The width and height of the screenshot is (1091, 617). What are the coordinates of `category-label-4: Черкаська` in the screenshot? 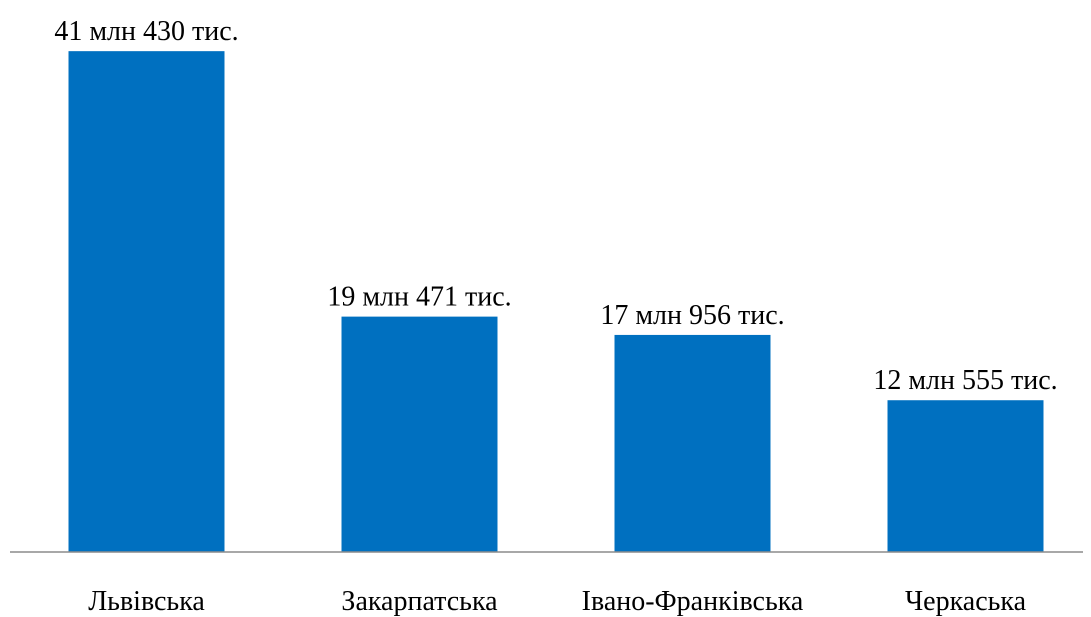 It's located at (966, 601).